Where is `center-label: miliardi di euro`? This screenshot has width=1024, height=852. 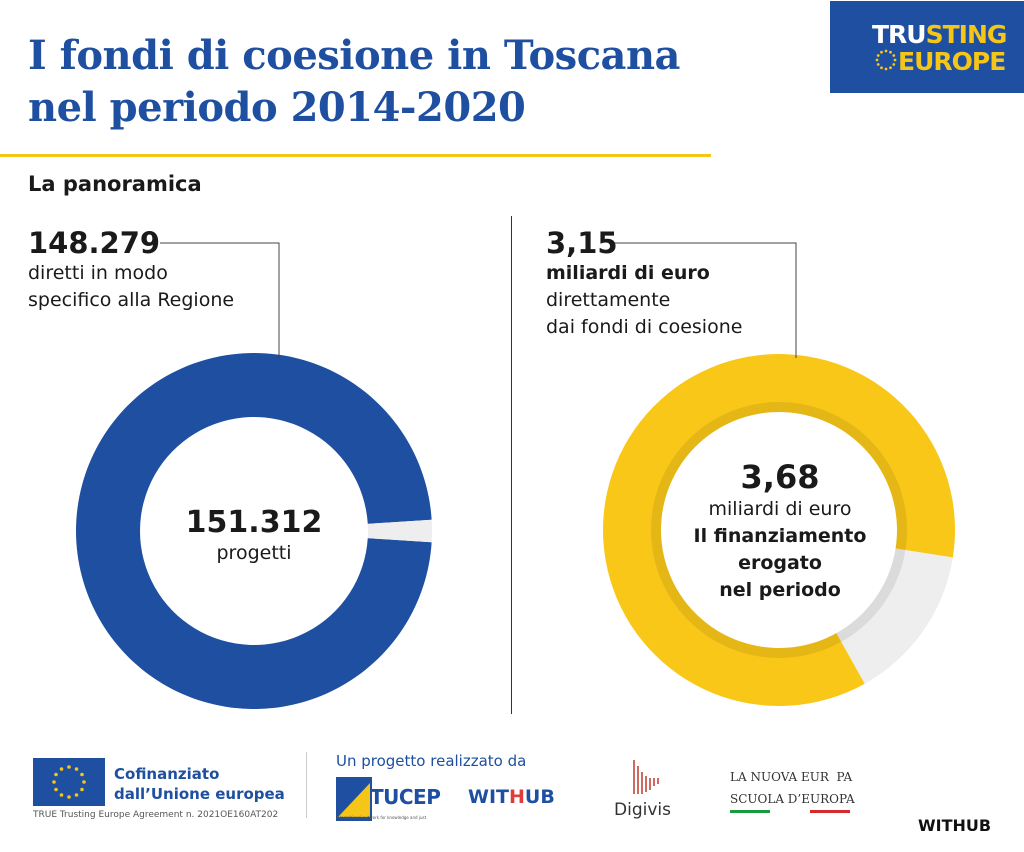
center-label: miliardi di euro is located at coordinates (780, 509).